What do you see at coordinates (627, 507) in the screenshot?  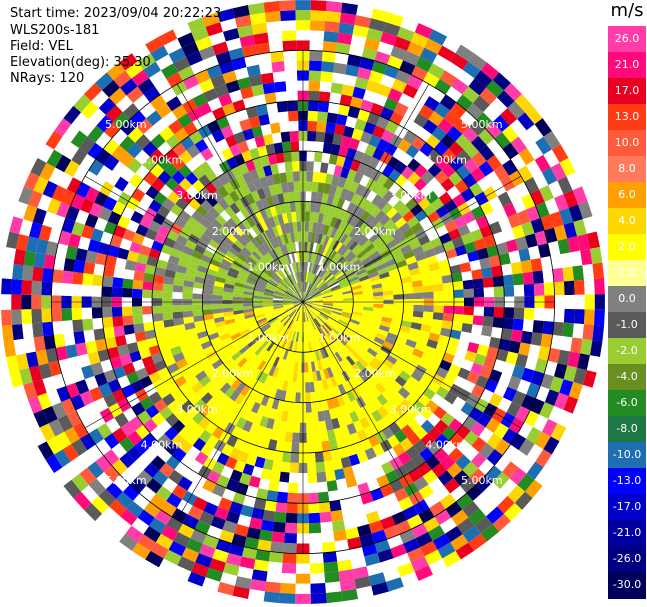 I see `colorbar-segment` at bounding box center [627, 507].